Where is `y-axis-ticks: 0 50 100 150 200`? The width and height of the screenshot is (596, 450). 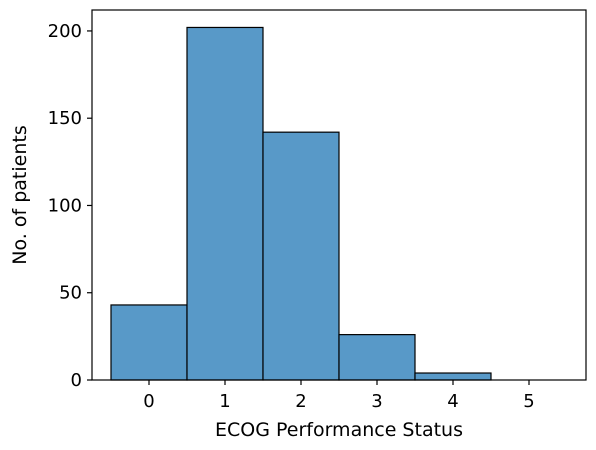 y-axis-ticks: 0 50 100 150 200 is located at coordinates (70, 206).